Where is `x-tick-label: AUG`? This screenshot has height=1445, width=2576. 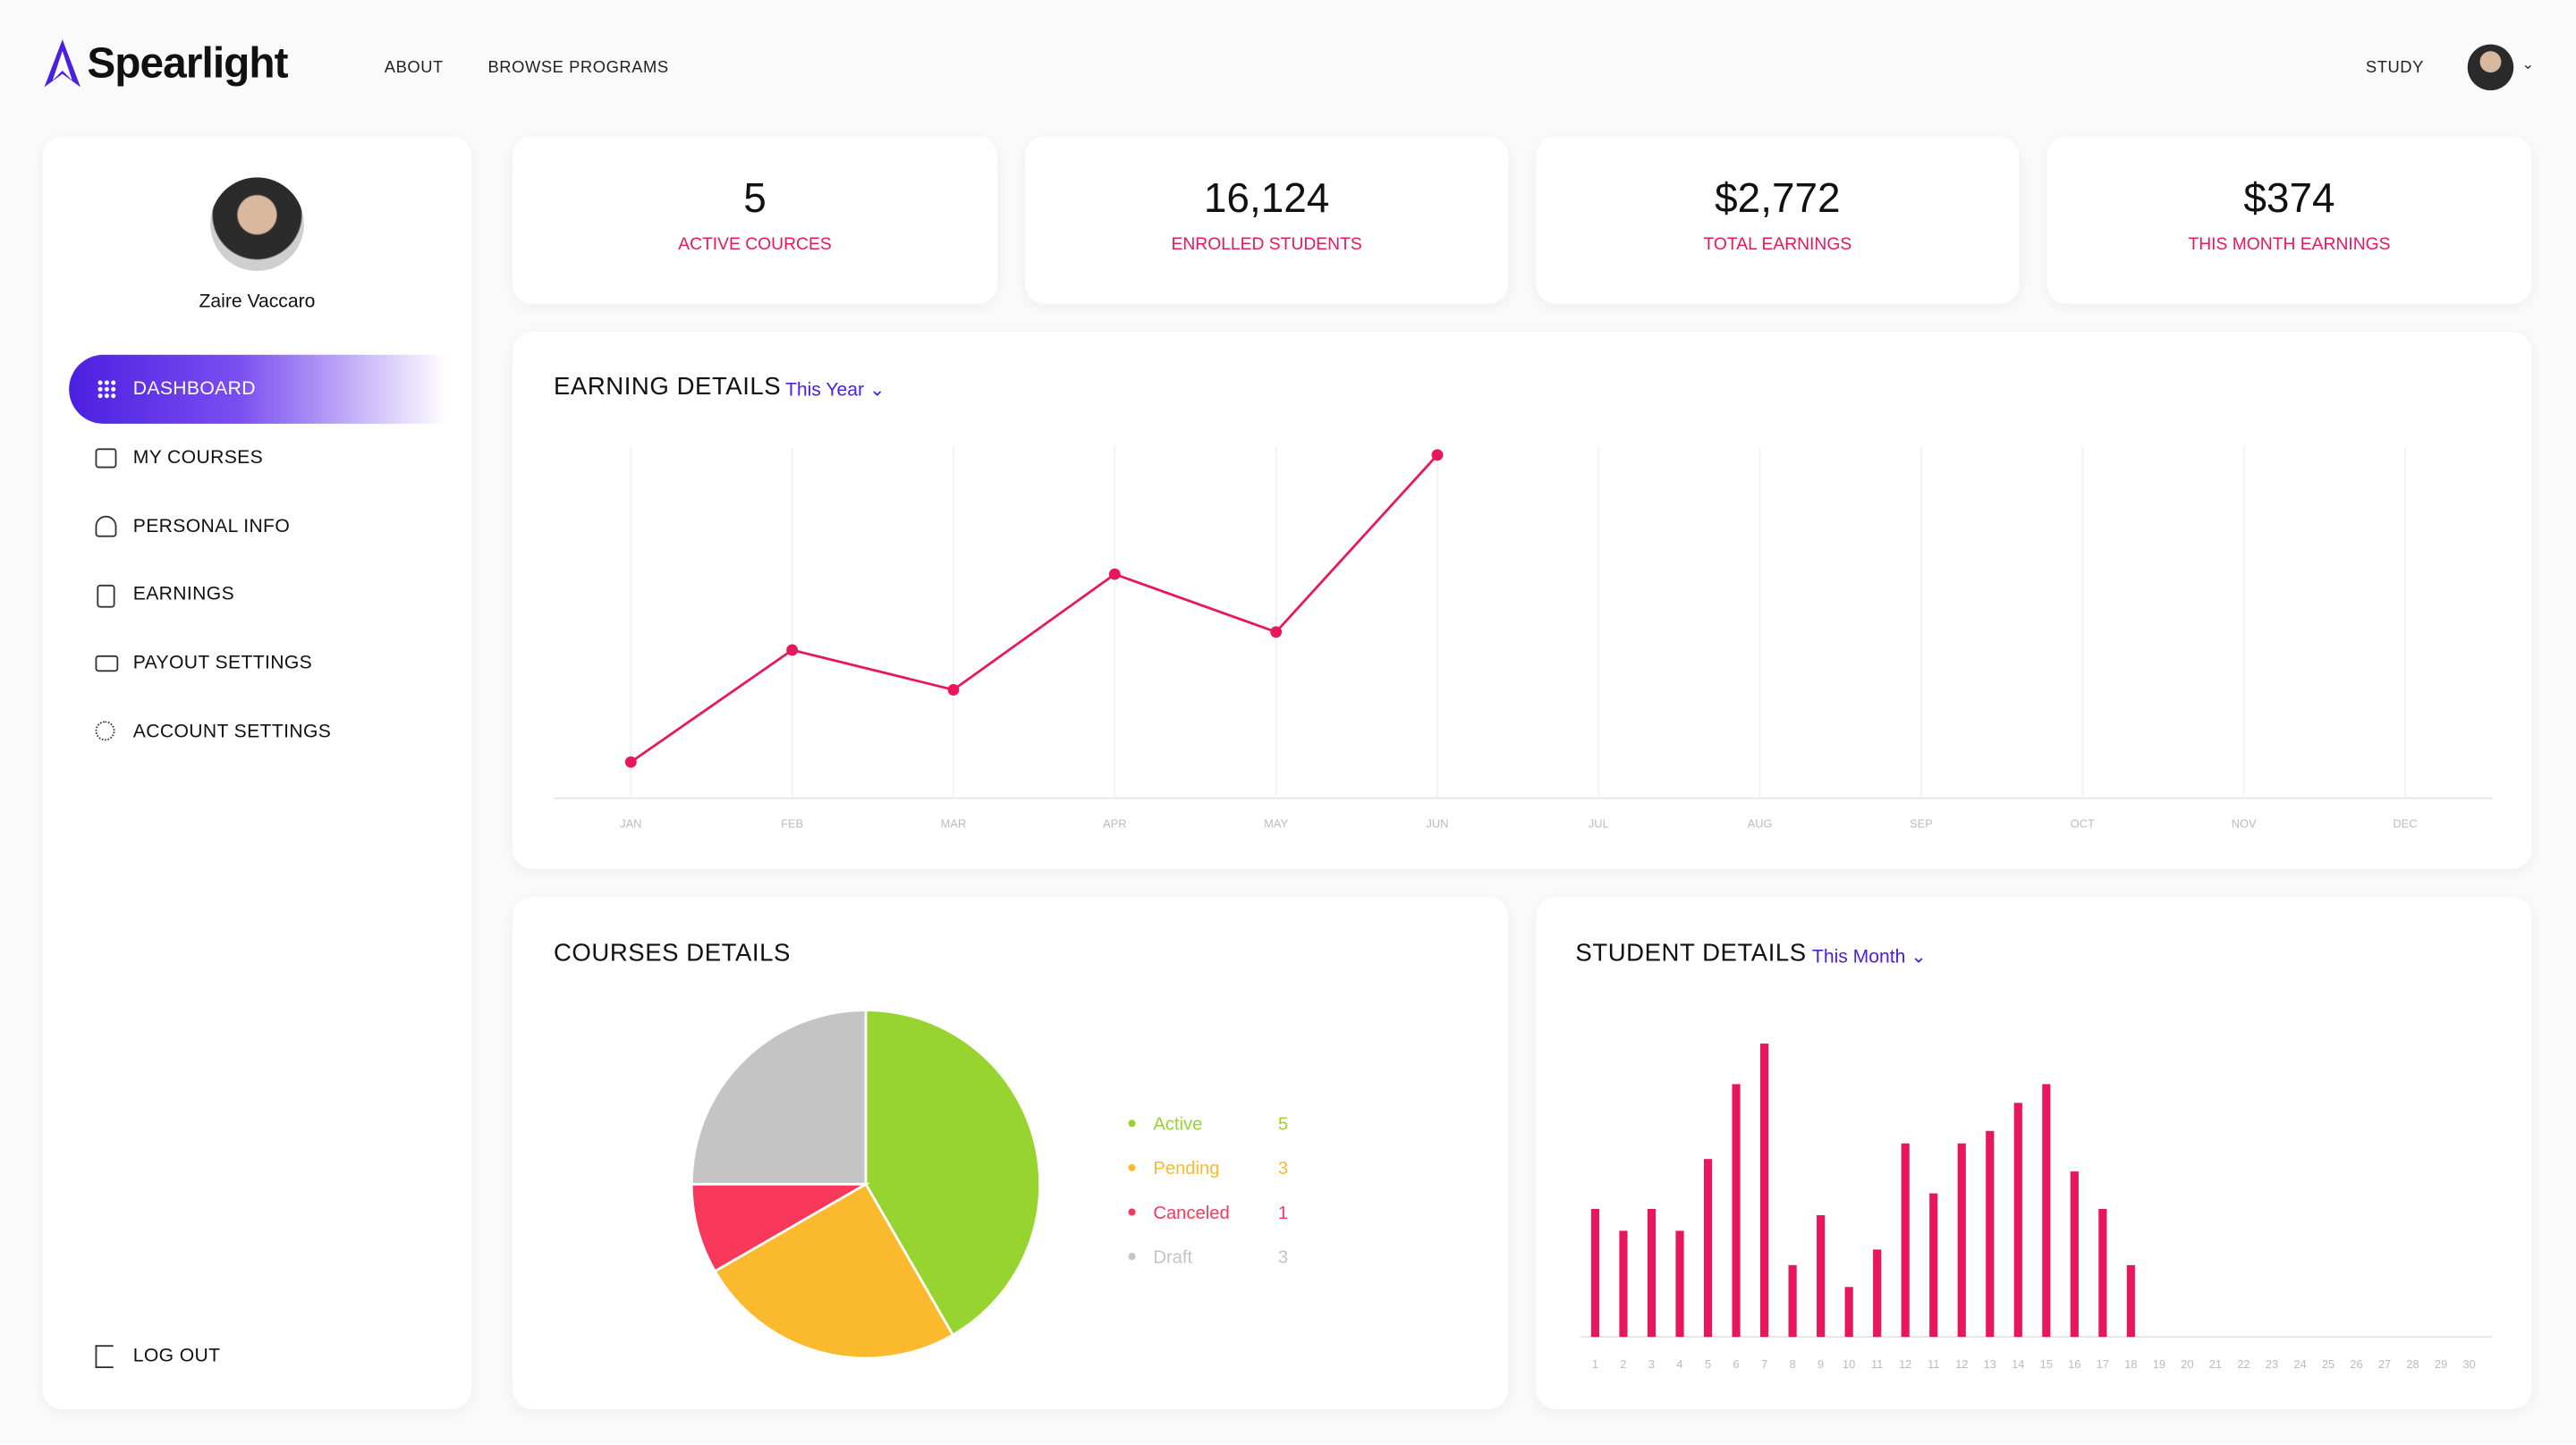 x-tick-label: AUG is located at coordinates (1760, 824).